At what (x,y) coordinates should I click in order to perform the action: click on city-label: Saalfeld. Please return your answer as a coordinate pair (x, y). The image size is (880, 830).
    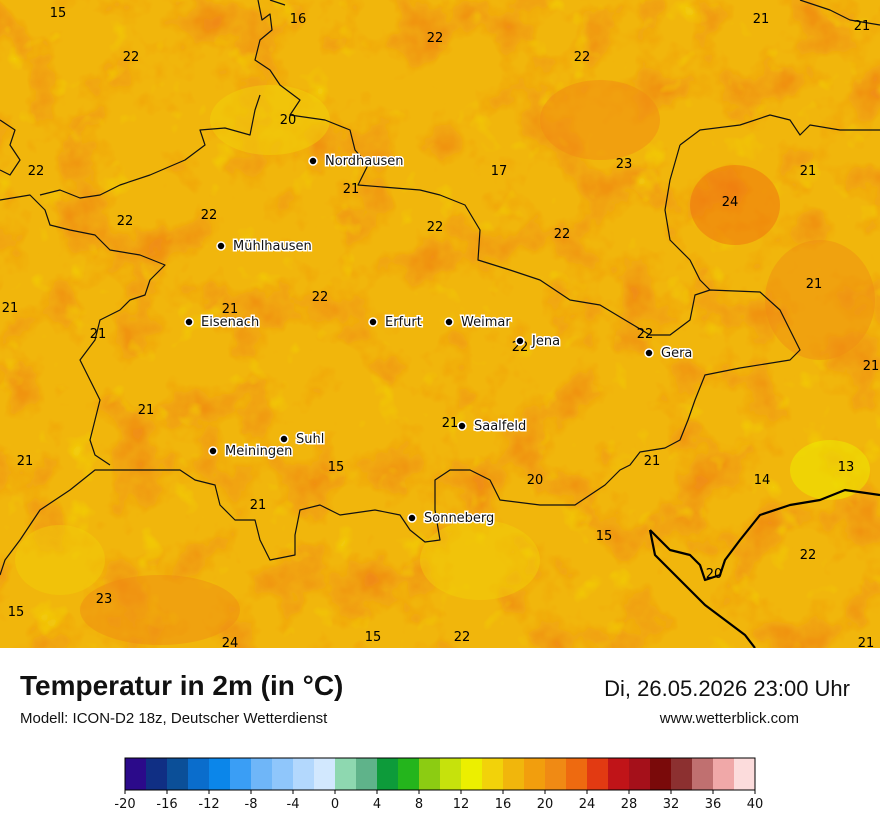
    Looking at the image, I should click on (500, 426).